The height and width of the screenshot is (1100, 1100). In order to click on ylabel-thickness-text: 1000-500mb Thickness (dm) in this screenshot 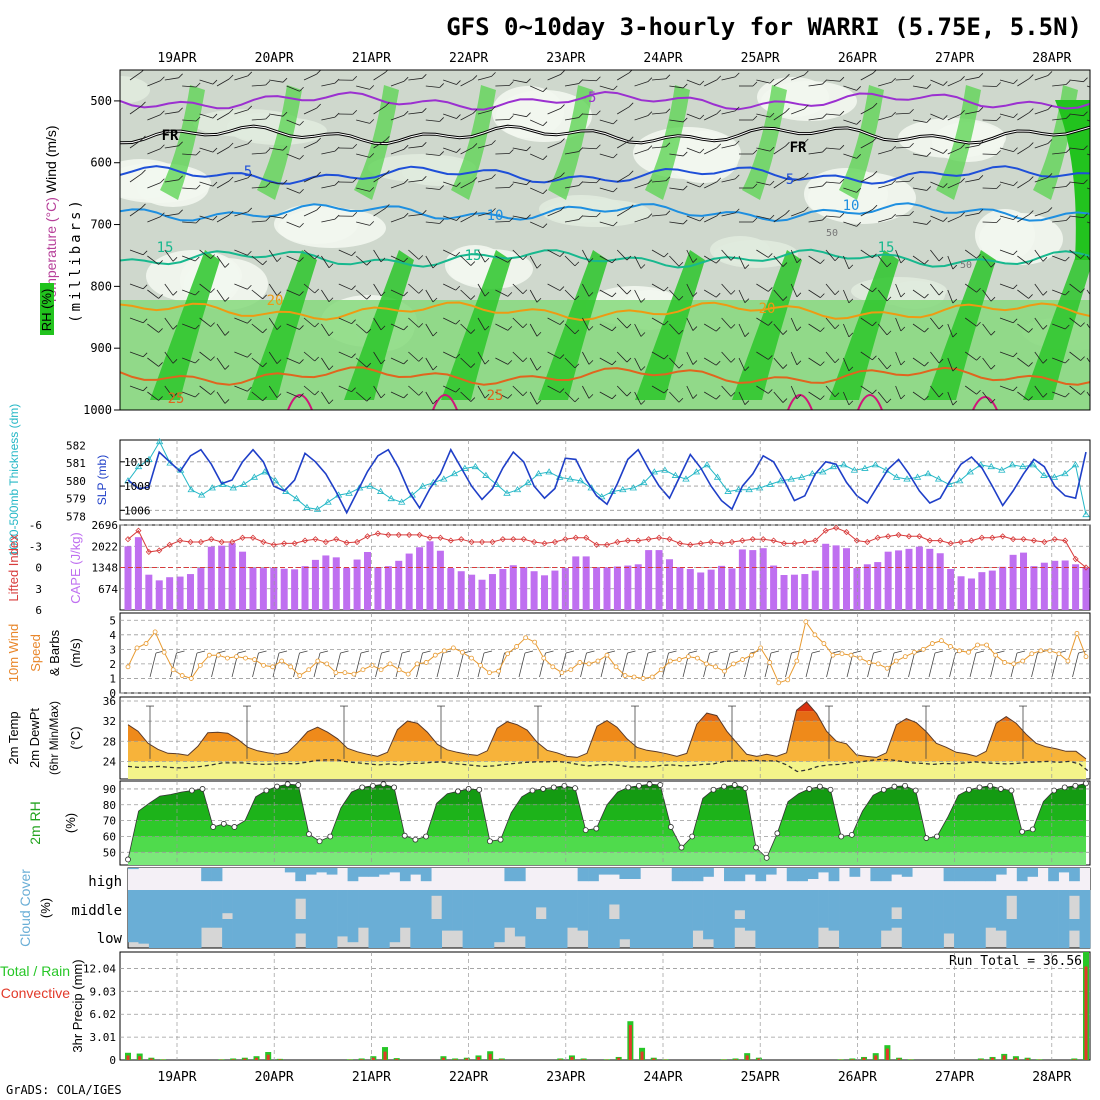, I will do `click(14, 480)`.